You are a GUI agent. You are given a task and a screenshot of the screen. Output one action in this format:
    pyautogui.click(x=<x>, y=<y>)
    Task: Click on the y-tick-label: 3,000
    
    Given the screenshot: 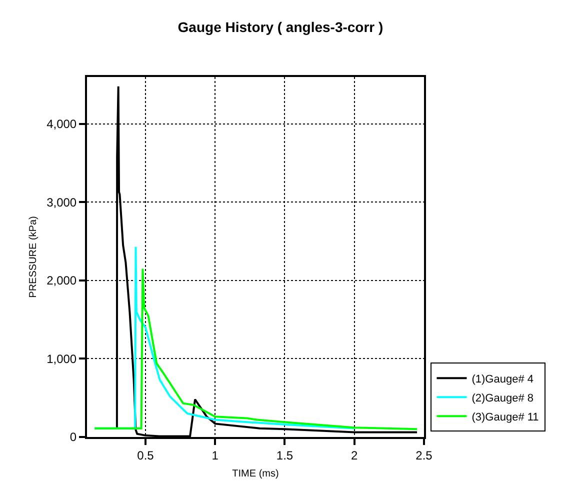 What is the action you would take?
    pyautogui.click(x=61, y=202)
    